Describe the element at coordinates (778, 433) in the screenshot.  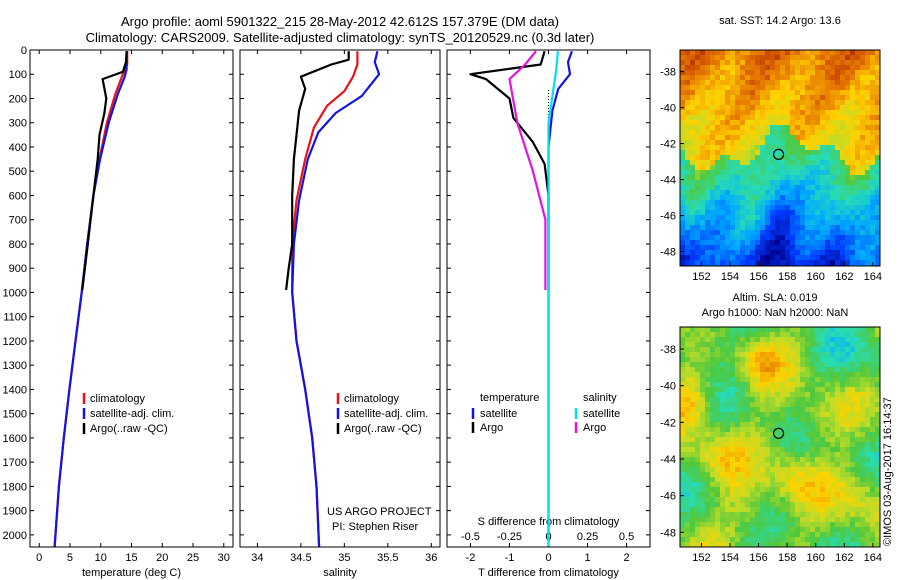
I see `argo-location-marker` at that location.